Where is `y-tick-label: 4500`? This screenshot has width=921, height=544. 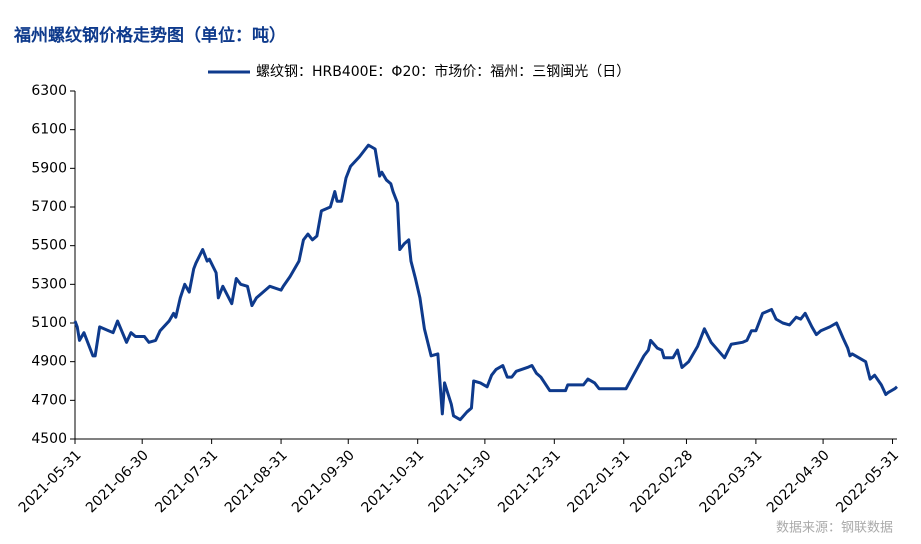
y-tick-label: 4500 is located at coordinates (49, 439).